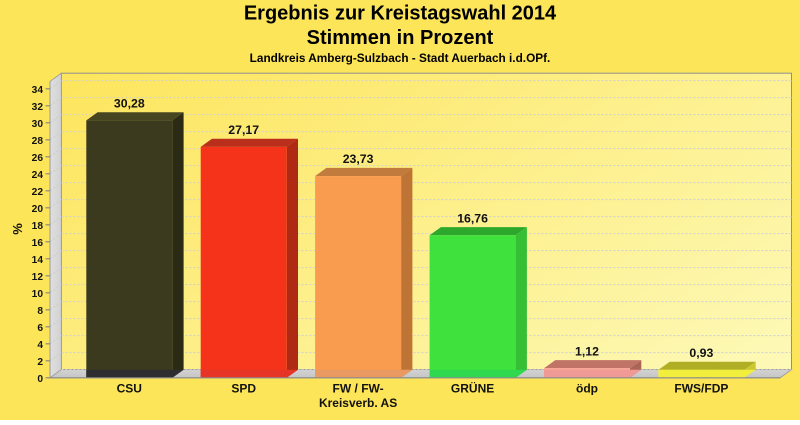 This screenshot has width=800, height=425. Describe the element at coordinates (38, 175) in the screenshot. I see `svg-text: 24` at that location.